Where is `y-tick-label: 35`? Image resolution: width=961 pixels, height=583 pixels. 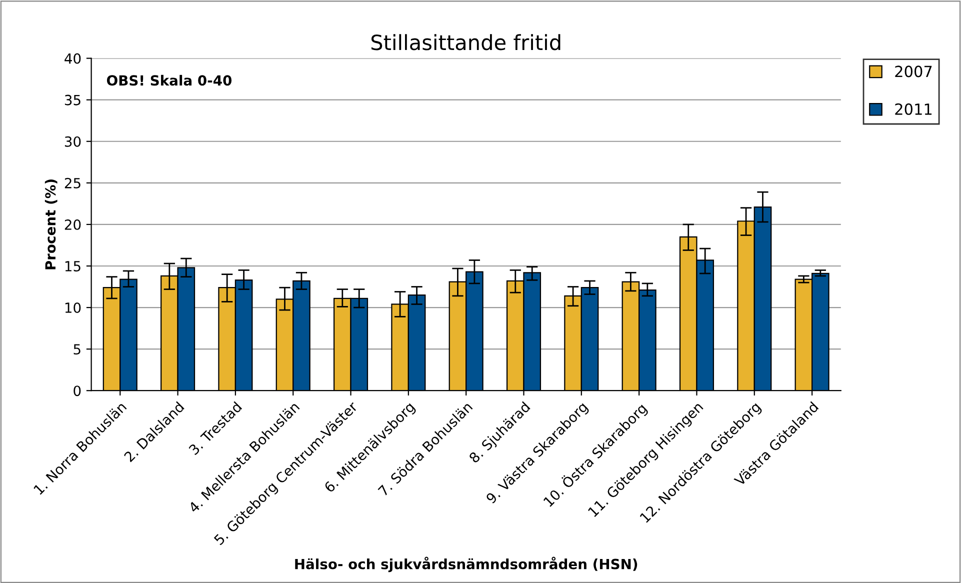
y-tick-label: 35 is located at coordinates (72, 100).